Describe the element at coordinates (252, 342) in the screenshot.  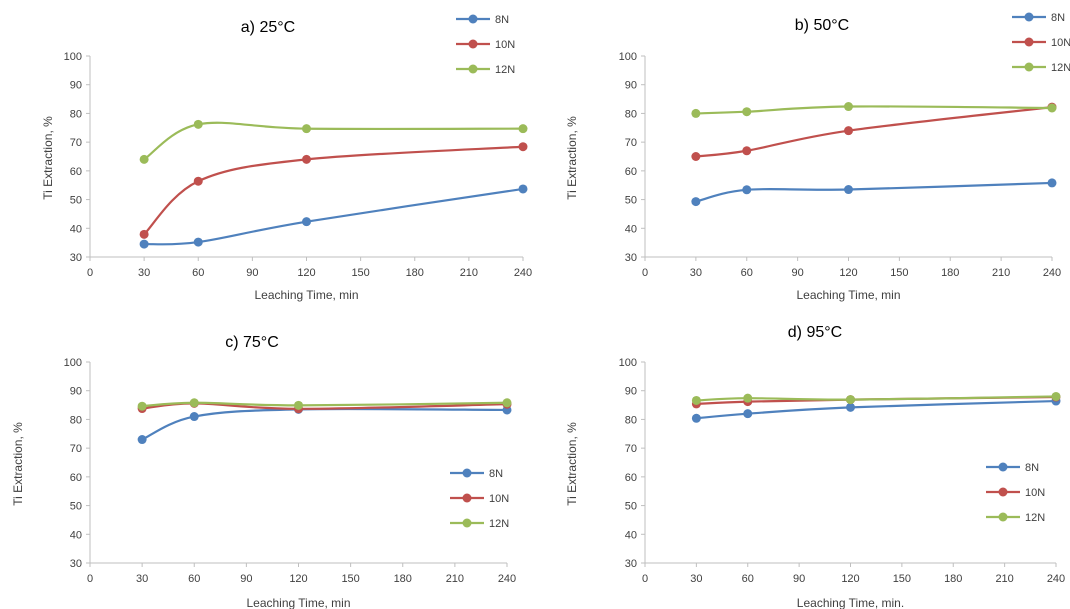
I see `chart-title: c) 75°C` at that location.